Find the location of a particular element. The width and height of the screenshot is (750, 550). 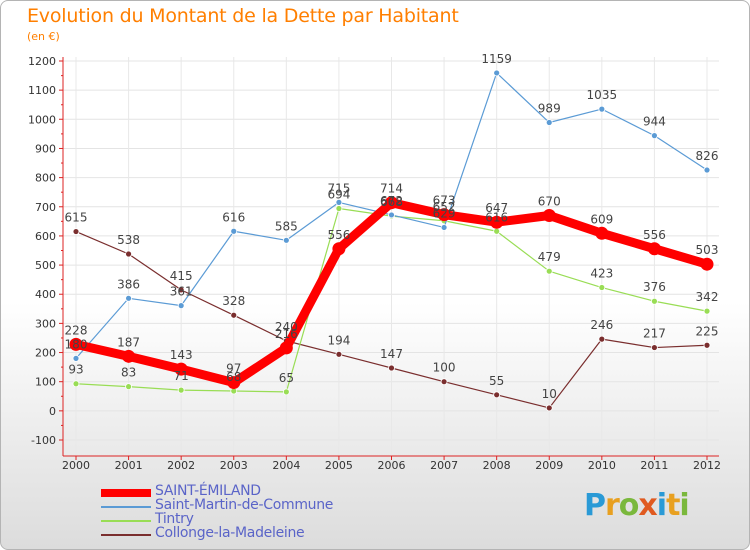

logo-letter: i is located at coordinates (661, 505).